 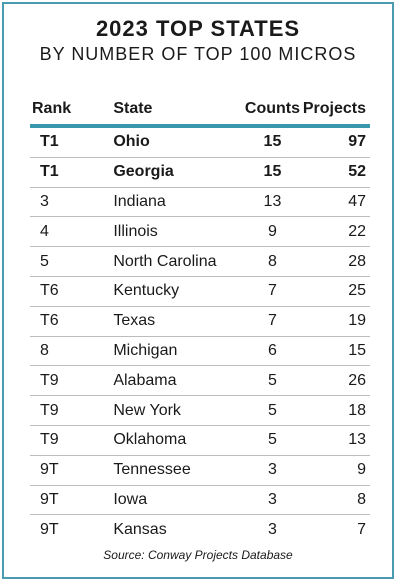 I want to click on table-row: T9 Alabama 5 26, so click(x=200, y=381).